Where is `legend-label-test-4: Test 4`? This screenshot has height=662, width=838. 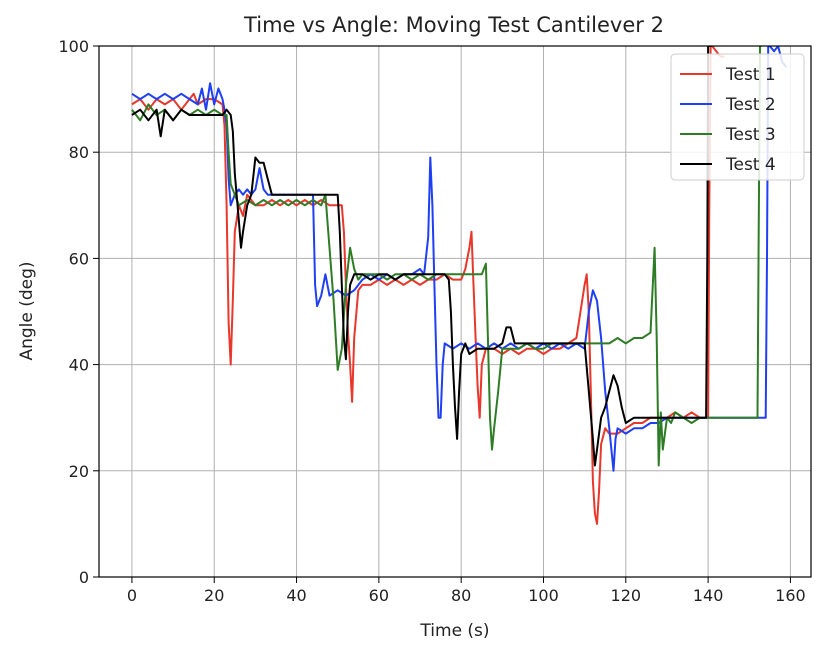 legend-label-test-4: Test 4 is located at coordinates (750, 165).